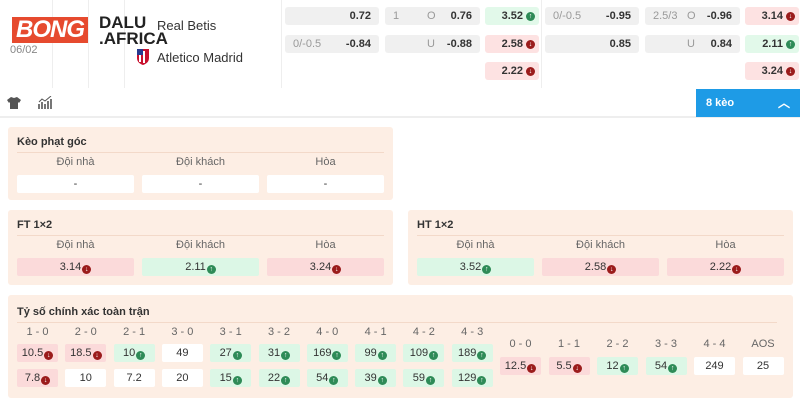 Image resolution: width=800 pixels, height=400 pixels. Describe the element at coordinates (279, 378) in the screenshot. I see `score-odds-cell: 22 ↑` at that location.